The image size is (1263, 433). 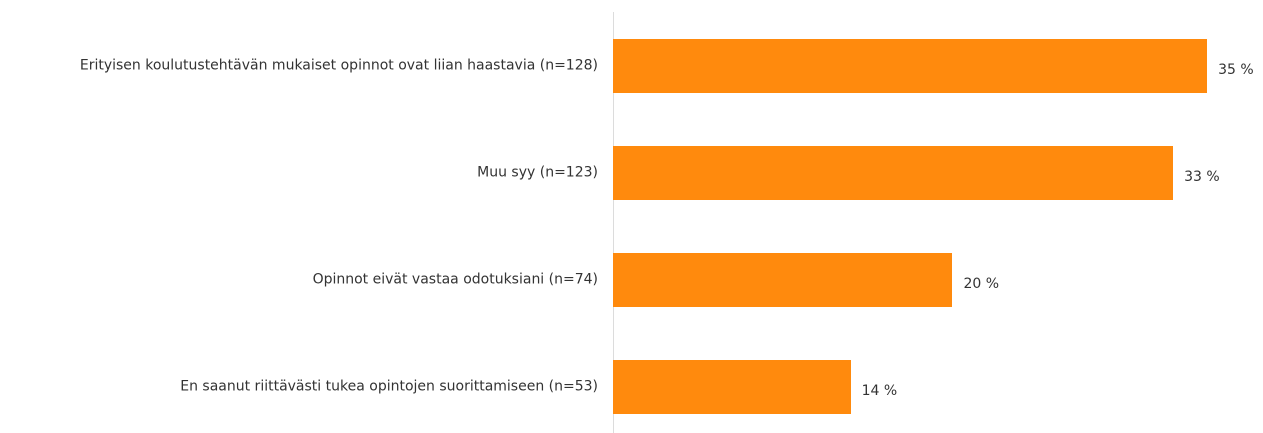 What do you see at coordinates (981, 284) in the screenshot?
I see `value-label: 20 %` at bounding box center [981, 284].